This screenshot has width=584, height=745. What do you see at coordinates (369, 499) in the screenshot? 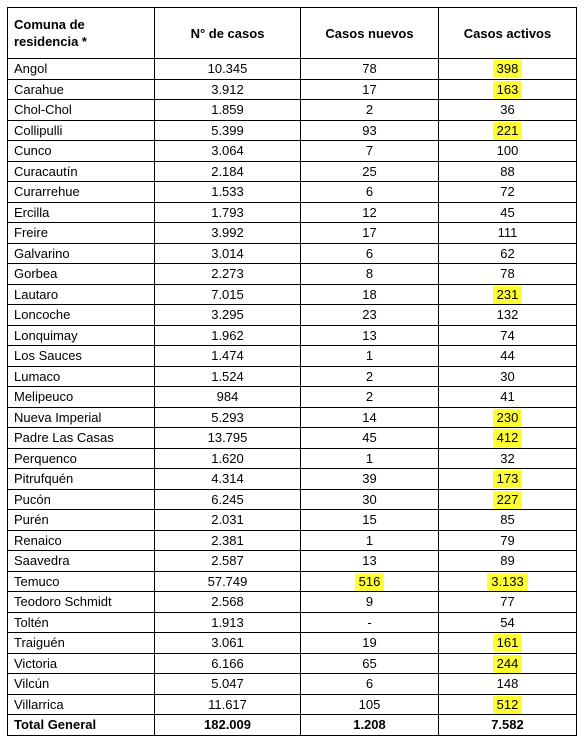
I see `cell-nuevos-text: 30` at bounding box center [369, 499].